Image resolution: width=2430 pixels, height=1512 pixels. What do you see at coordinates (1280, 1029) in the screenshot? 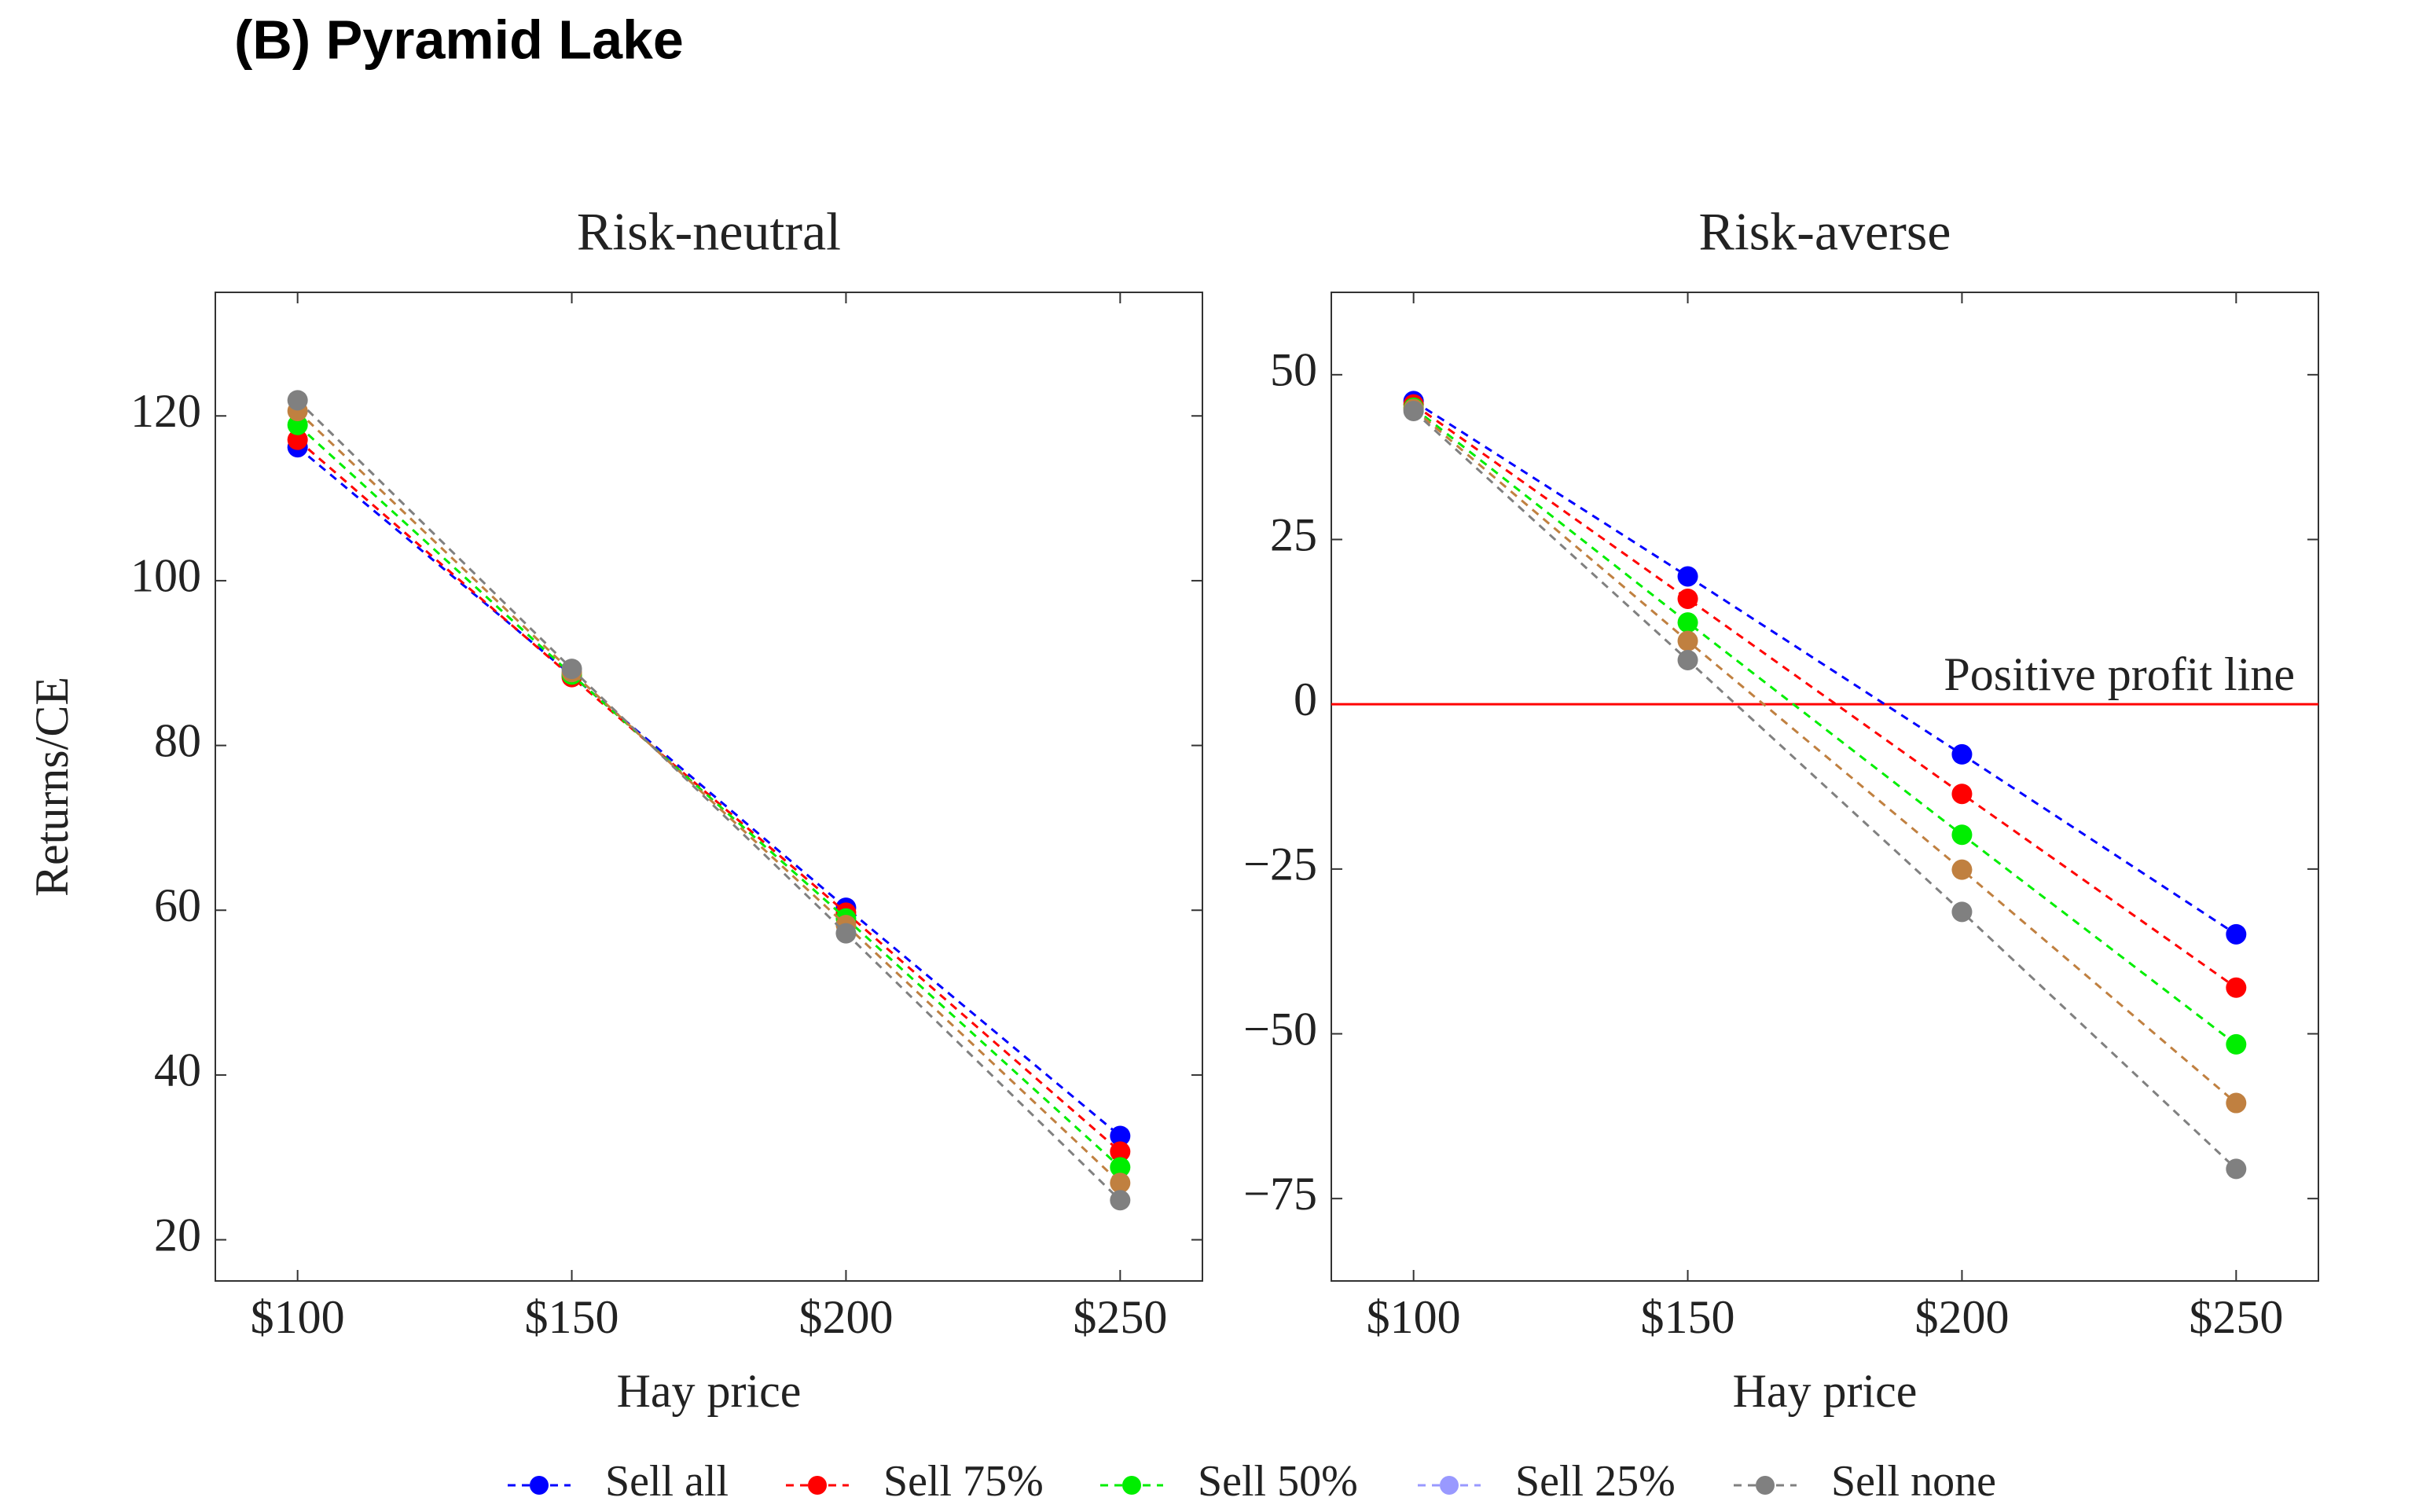
I see `y-tick-label: −50` at bounding box center [1280, 1029].